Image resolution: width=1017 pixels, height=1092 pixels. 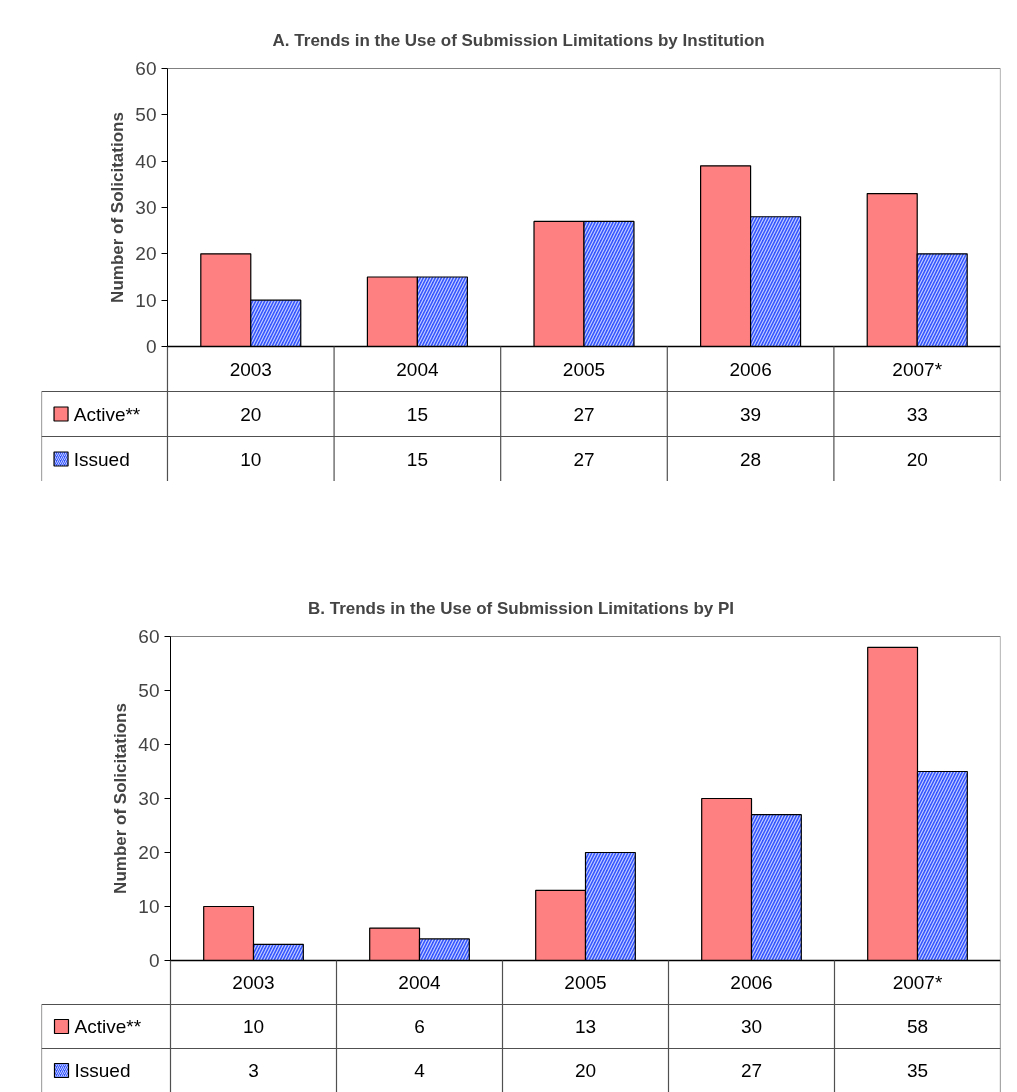 I want to click on data-label: 35, so click(x=917, y=1070).